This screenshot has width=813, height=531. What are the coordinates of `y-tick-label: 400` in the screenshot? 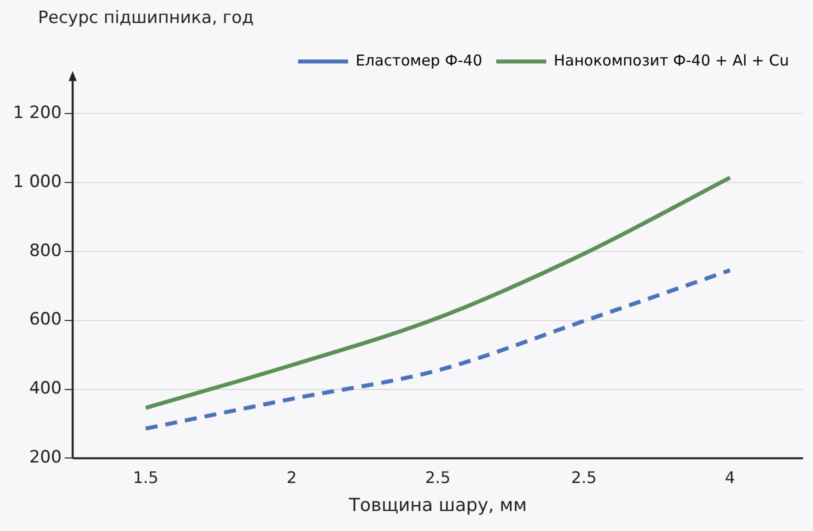 It's located at (45, 388).